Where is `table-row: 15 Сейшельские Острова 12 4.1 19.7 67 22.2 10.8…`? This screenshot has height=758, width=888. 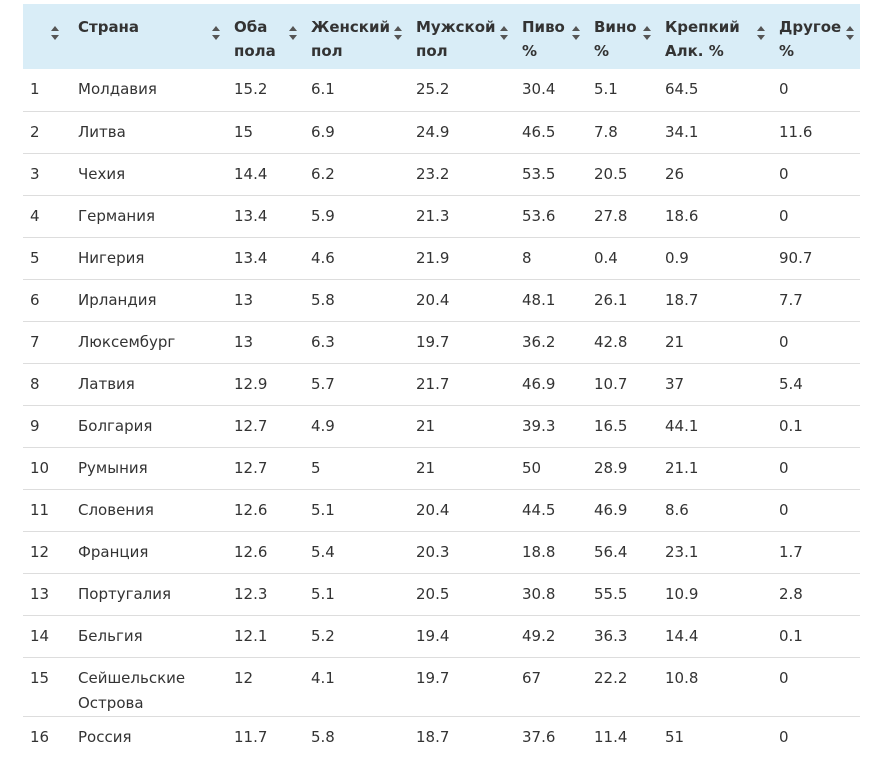
table-row: 15 Сейшельские Острова 12 4.1 19.7 67 22.2 10.8… is located at coordinates (441, 686).